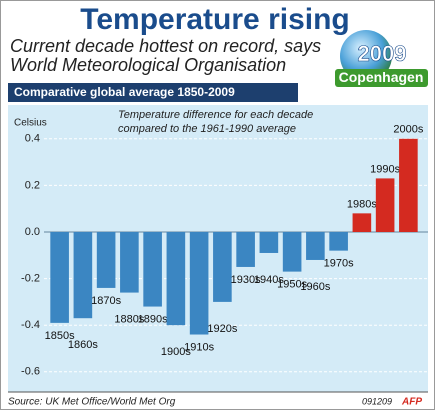 Image resolution: width=435 pixels, height=410 pixels. What do you see at coordinates (222, 329) in the screenshot?
I see `x-tick-label: 1920s` at bounding box center [222, 329].